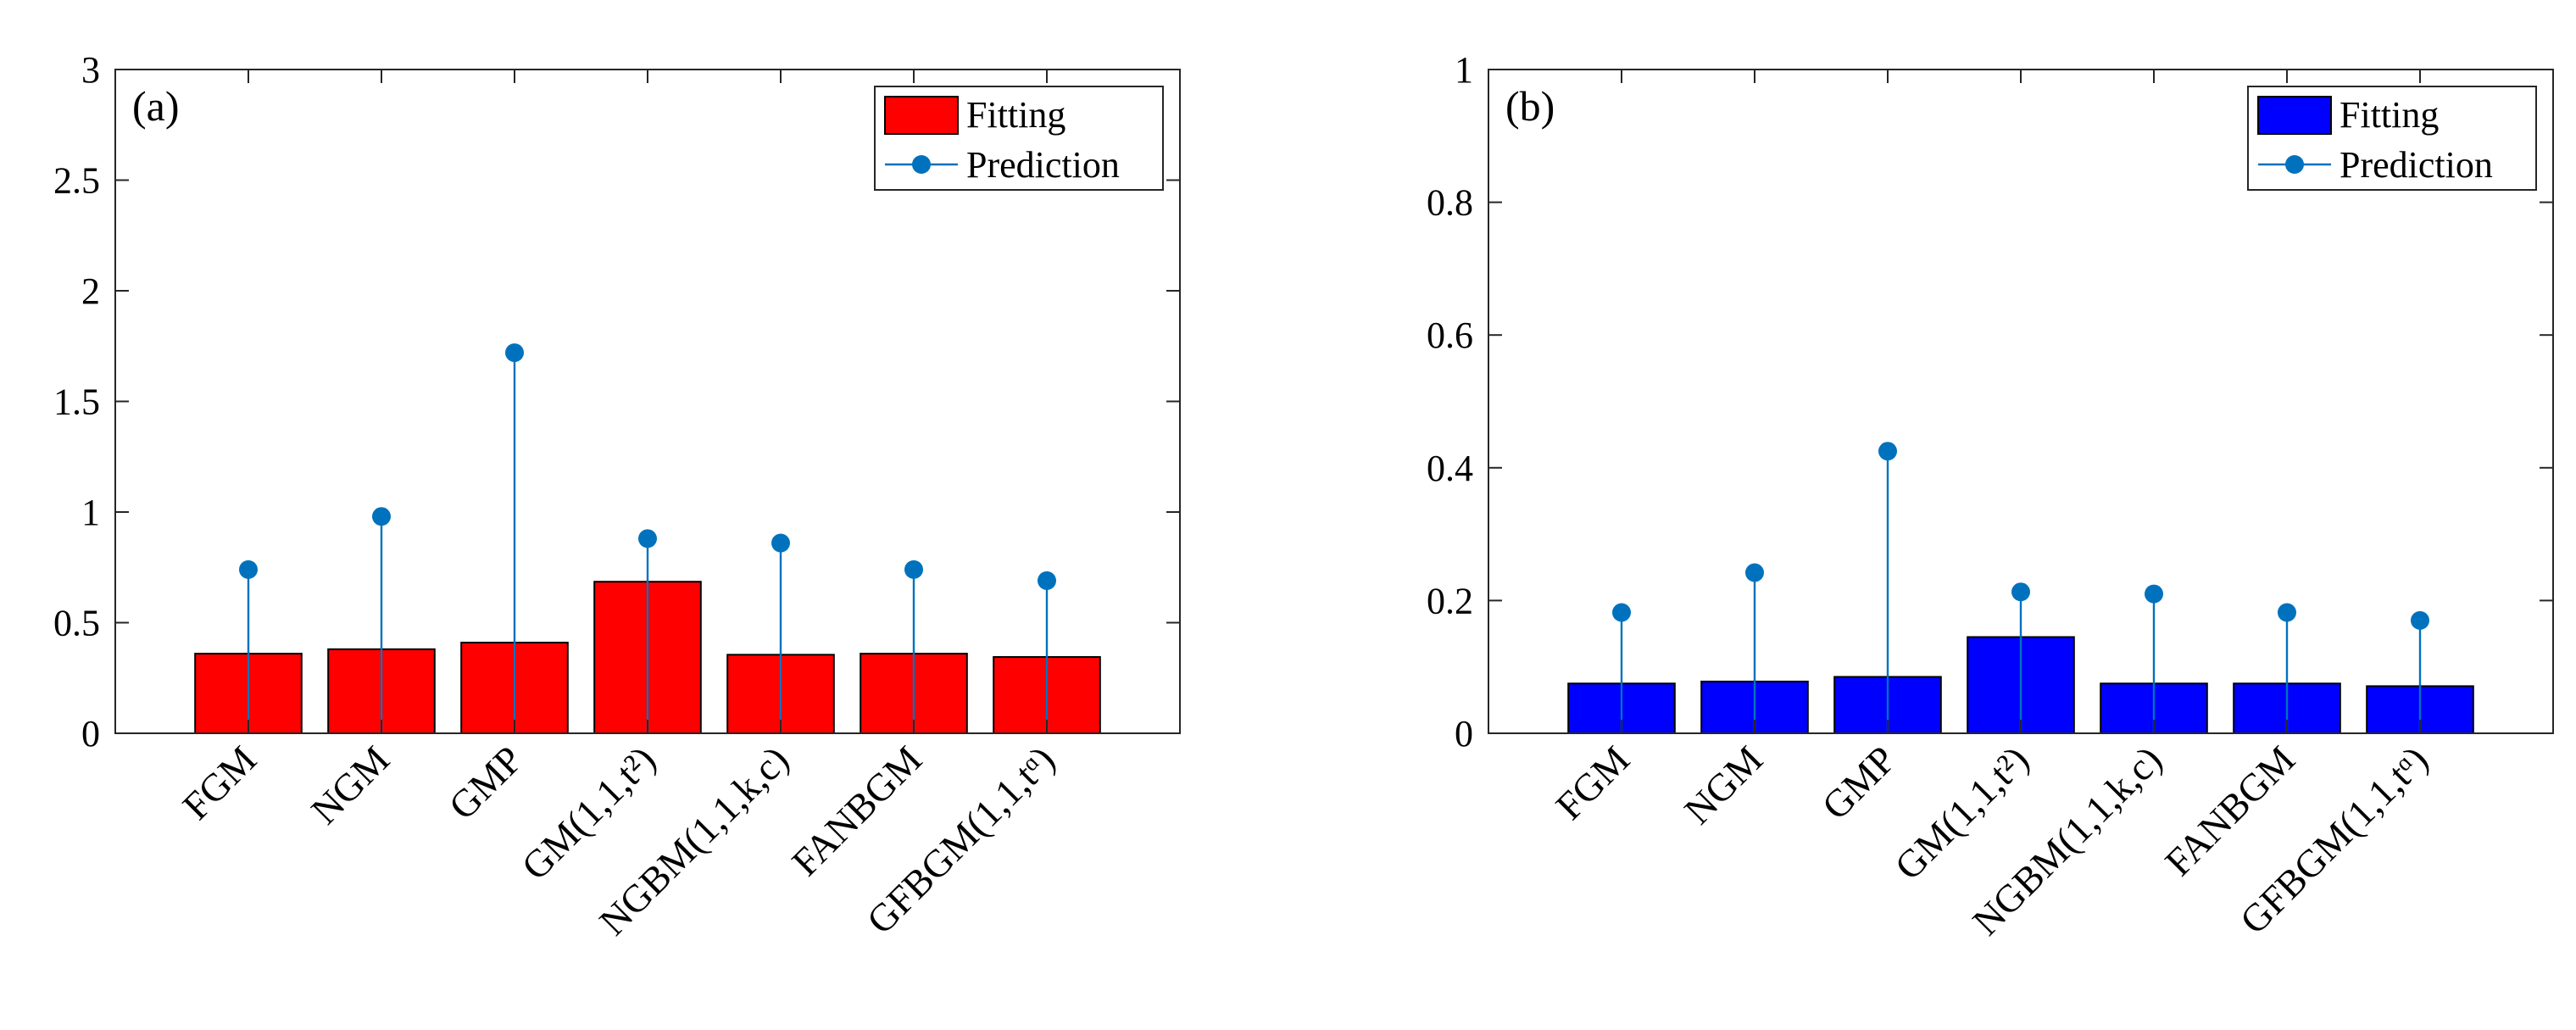 The image size is (2576, 1030). Describe the element at coordinates (1450, 335) in the screenshot. I see `ytick-label: 0.6` at that location.